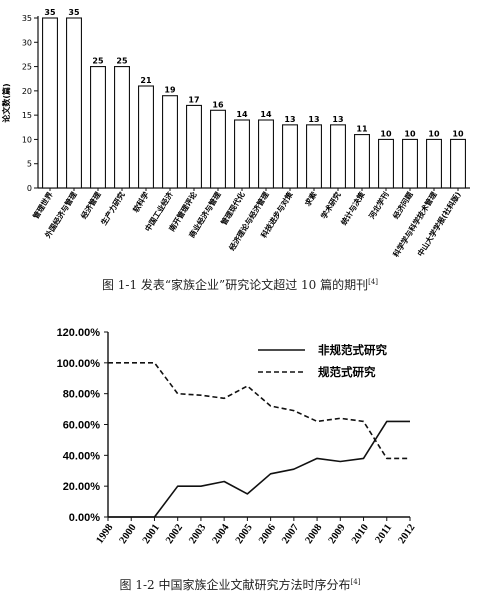 The image size is (480, 603). Describe the element at coordinates (82, 426) in the screenshot. I see `y-tick-label: 60.00%` at that location.